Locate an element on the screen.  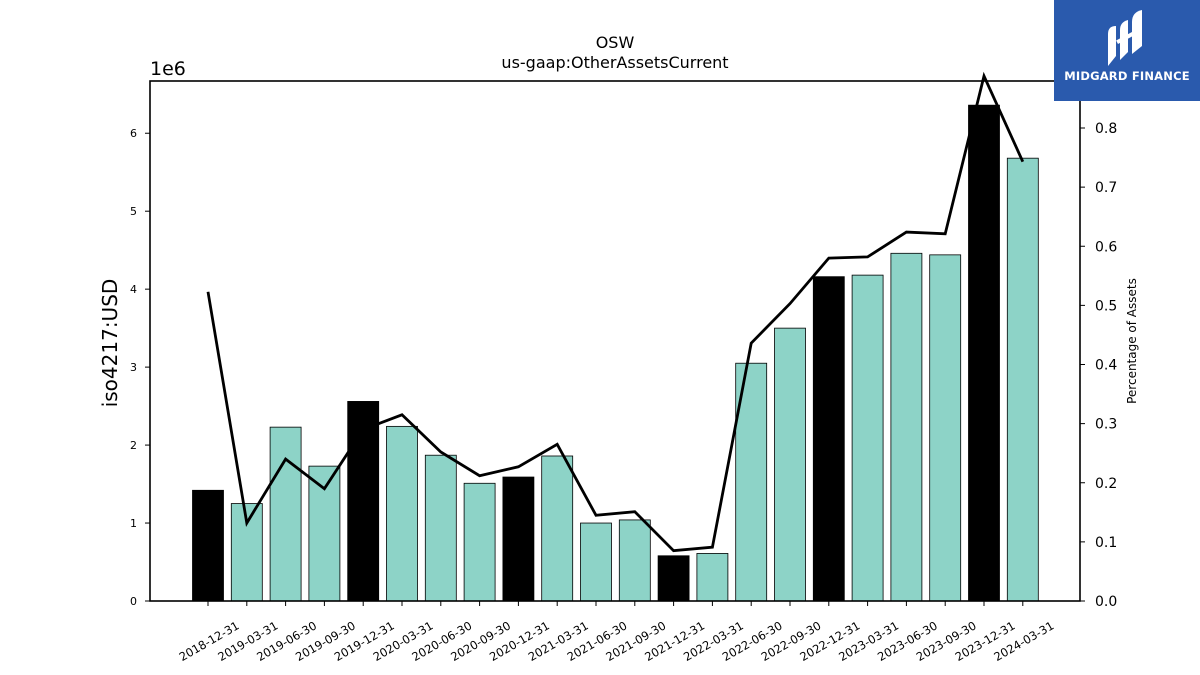
chart-title: OSW is located at coordinates (615, 42).